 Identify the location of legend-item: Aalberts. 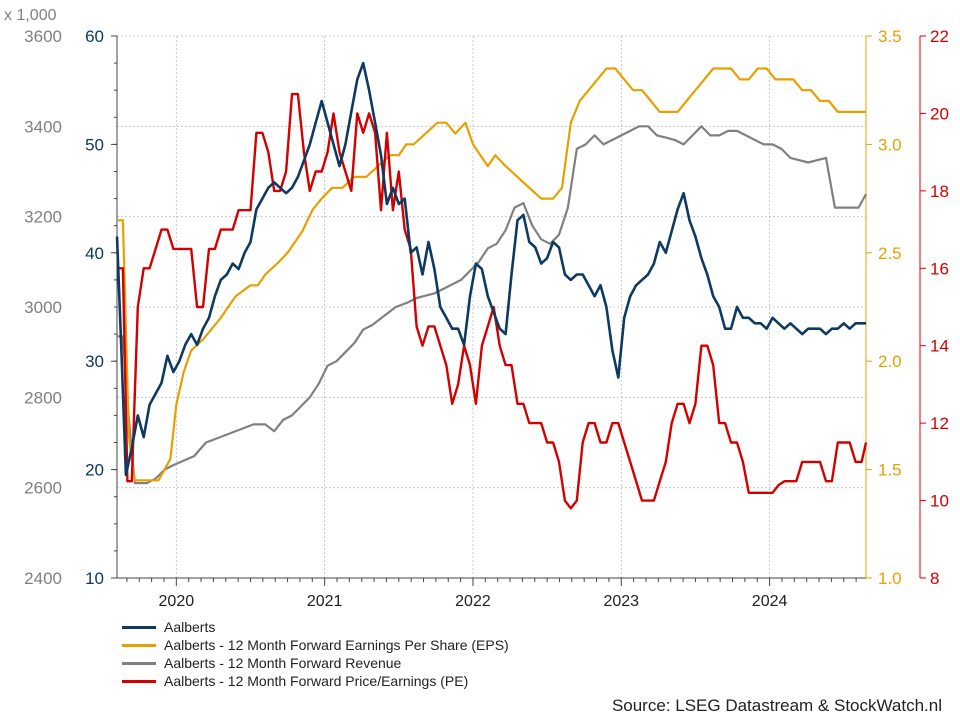
(315, 627).